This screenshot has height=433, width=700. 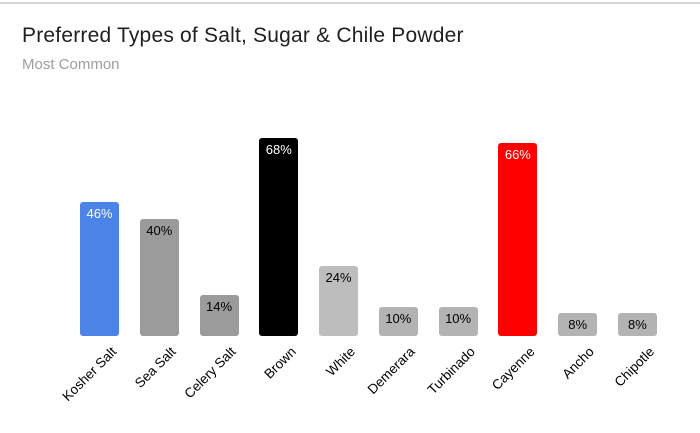 What do you see at coordinates (634, 255) in the screenshot?
I see `bar-column: 8% Chipotle` at bounding box center [634, 255].